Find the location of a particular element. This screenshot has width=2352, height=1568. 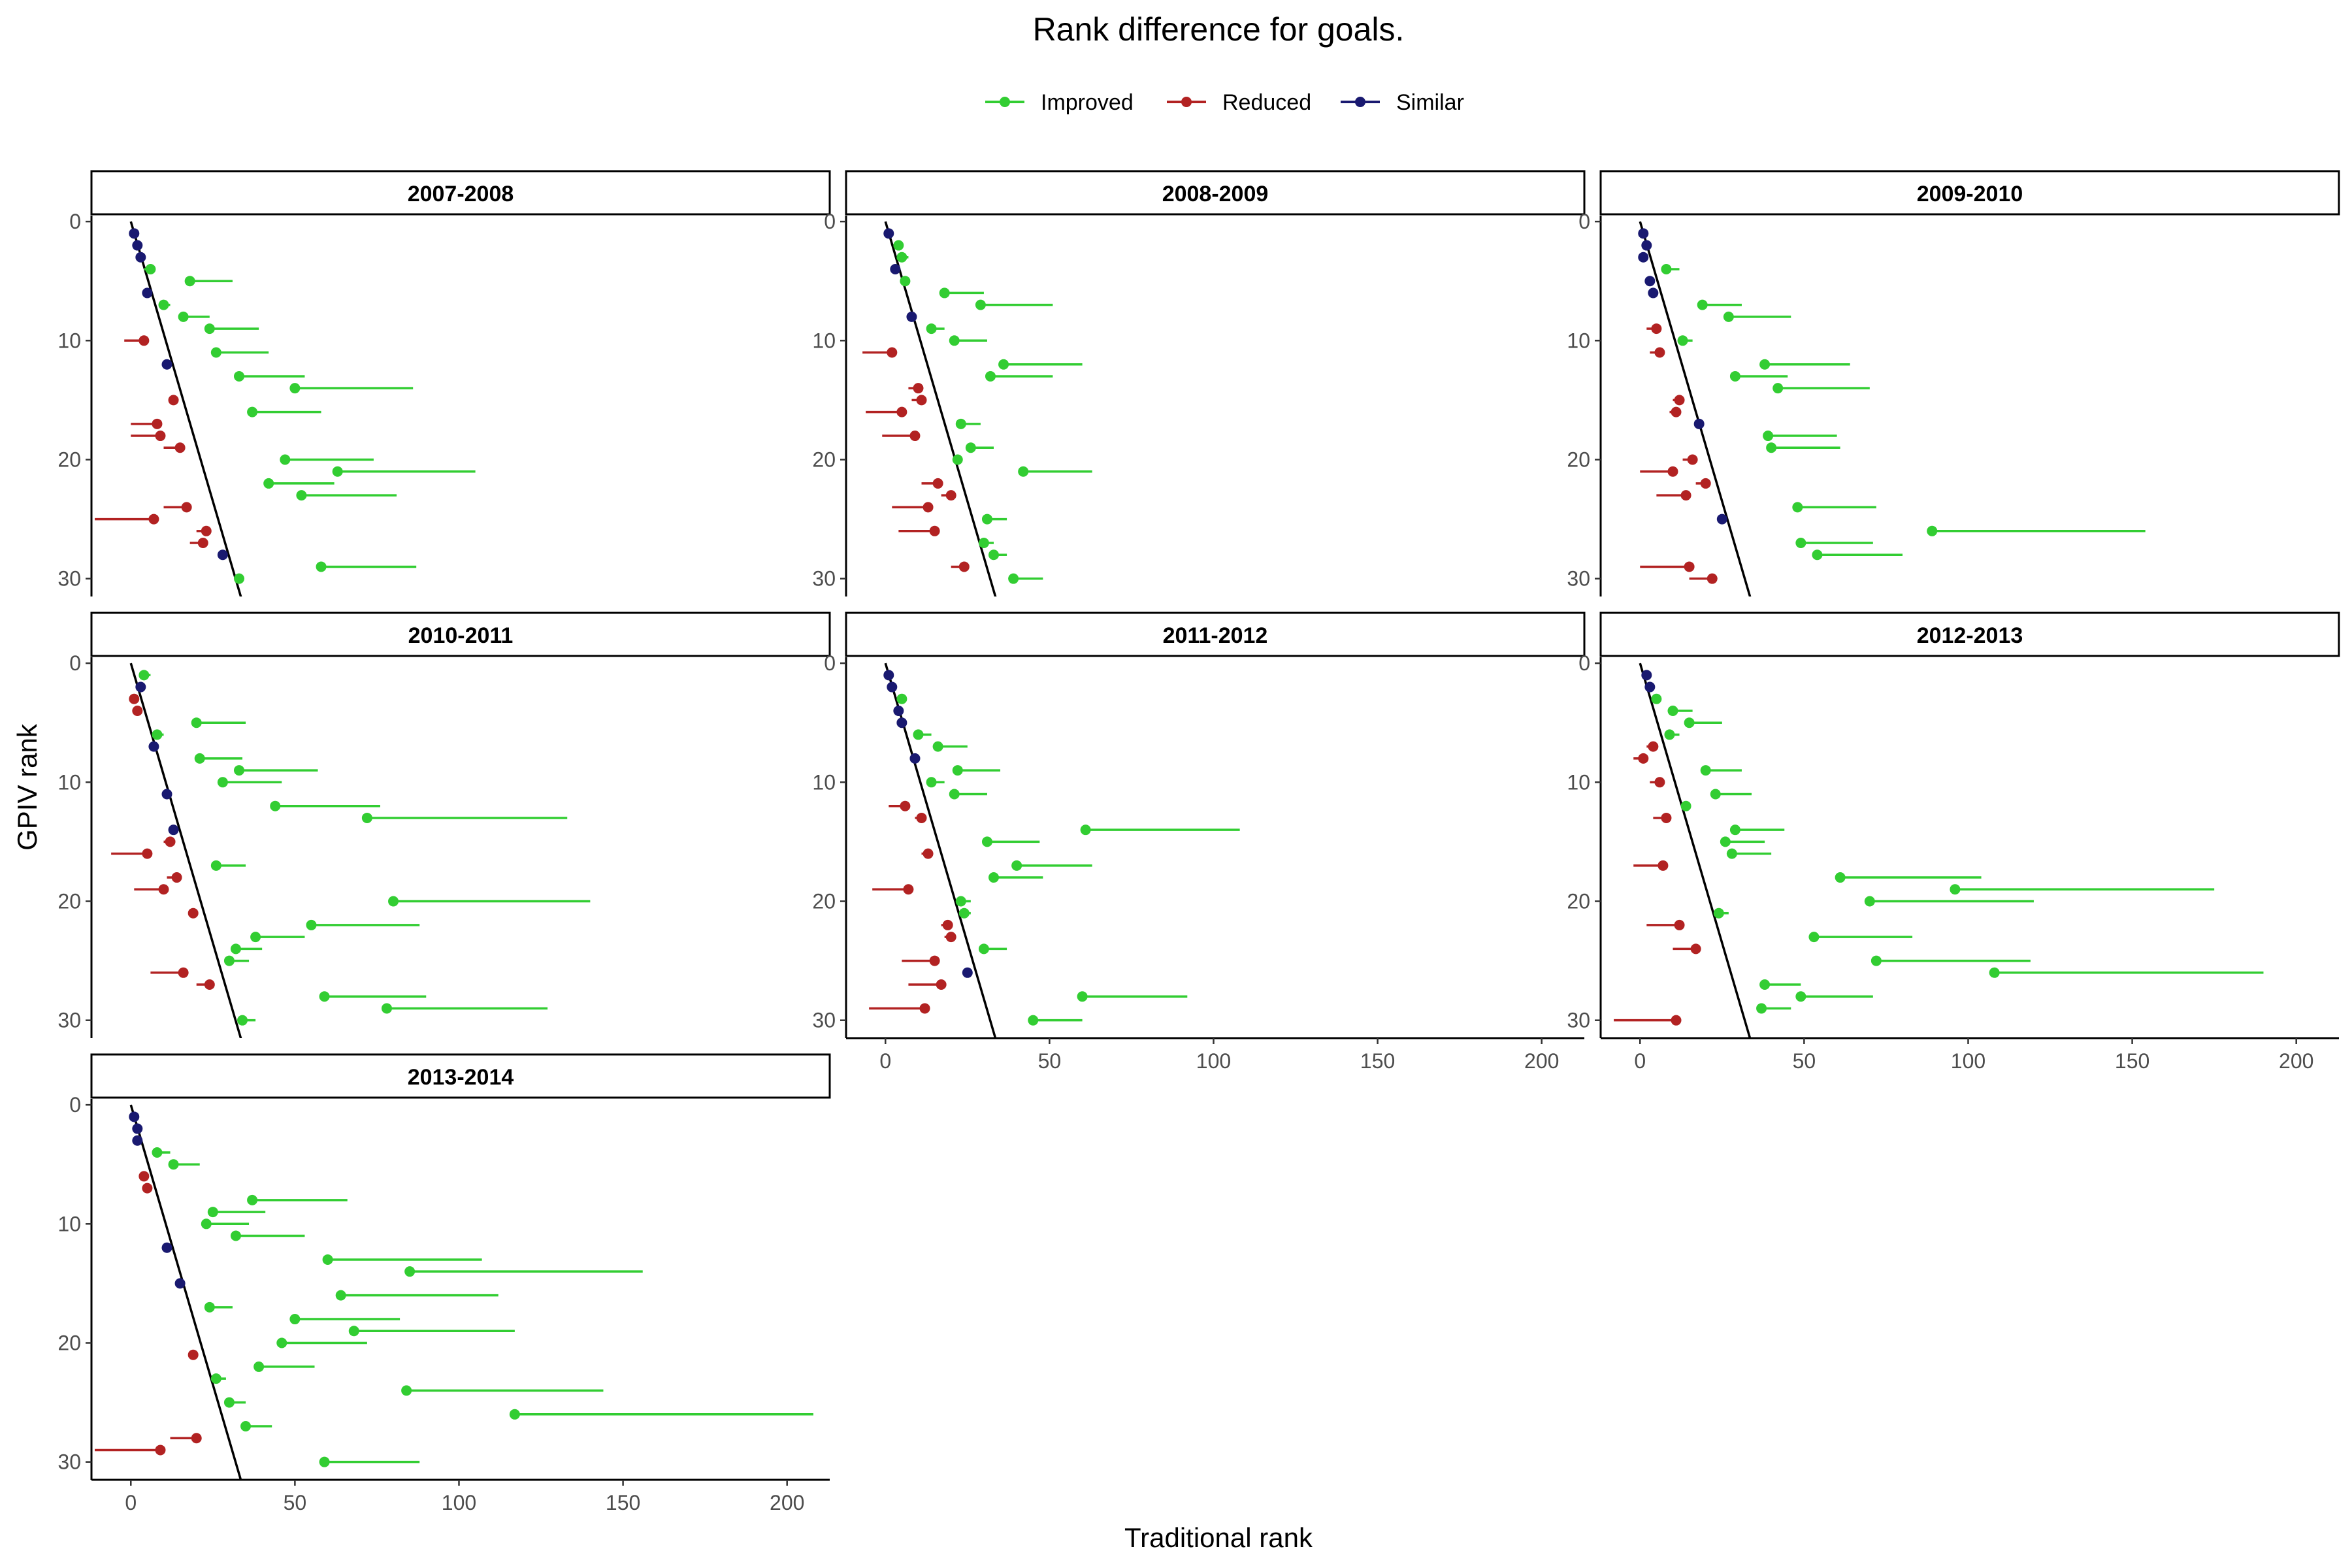

reference-line is located at coordinates (1695, 850).